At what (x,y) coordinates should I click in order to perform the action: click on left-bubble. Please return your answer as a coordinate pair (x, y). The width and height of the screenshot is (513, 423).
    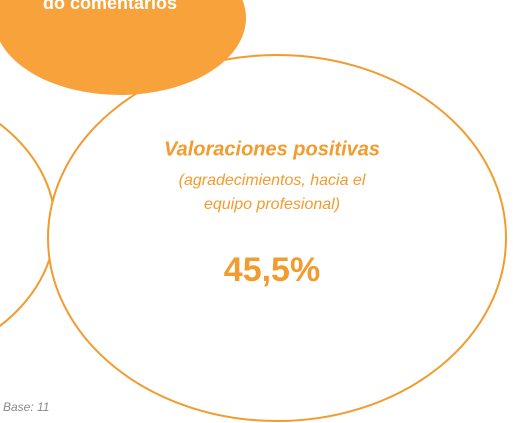
    Looking at the image, I should click on (28, 225).